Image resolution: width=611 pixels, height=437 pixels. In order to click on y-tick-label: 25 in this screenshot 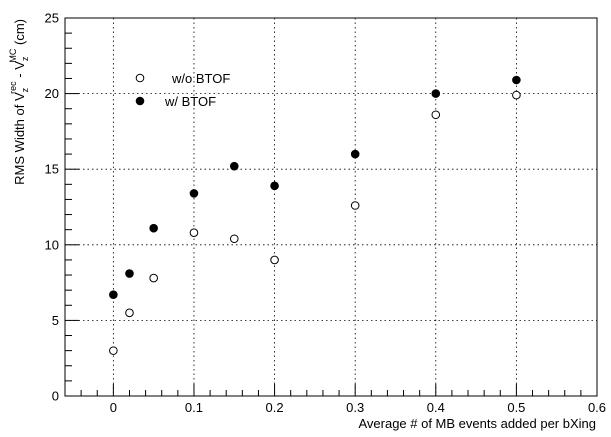, I will do `click(52, 18)`.